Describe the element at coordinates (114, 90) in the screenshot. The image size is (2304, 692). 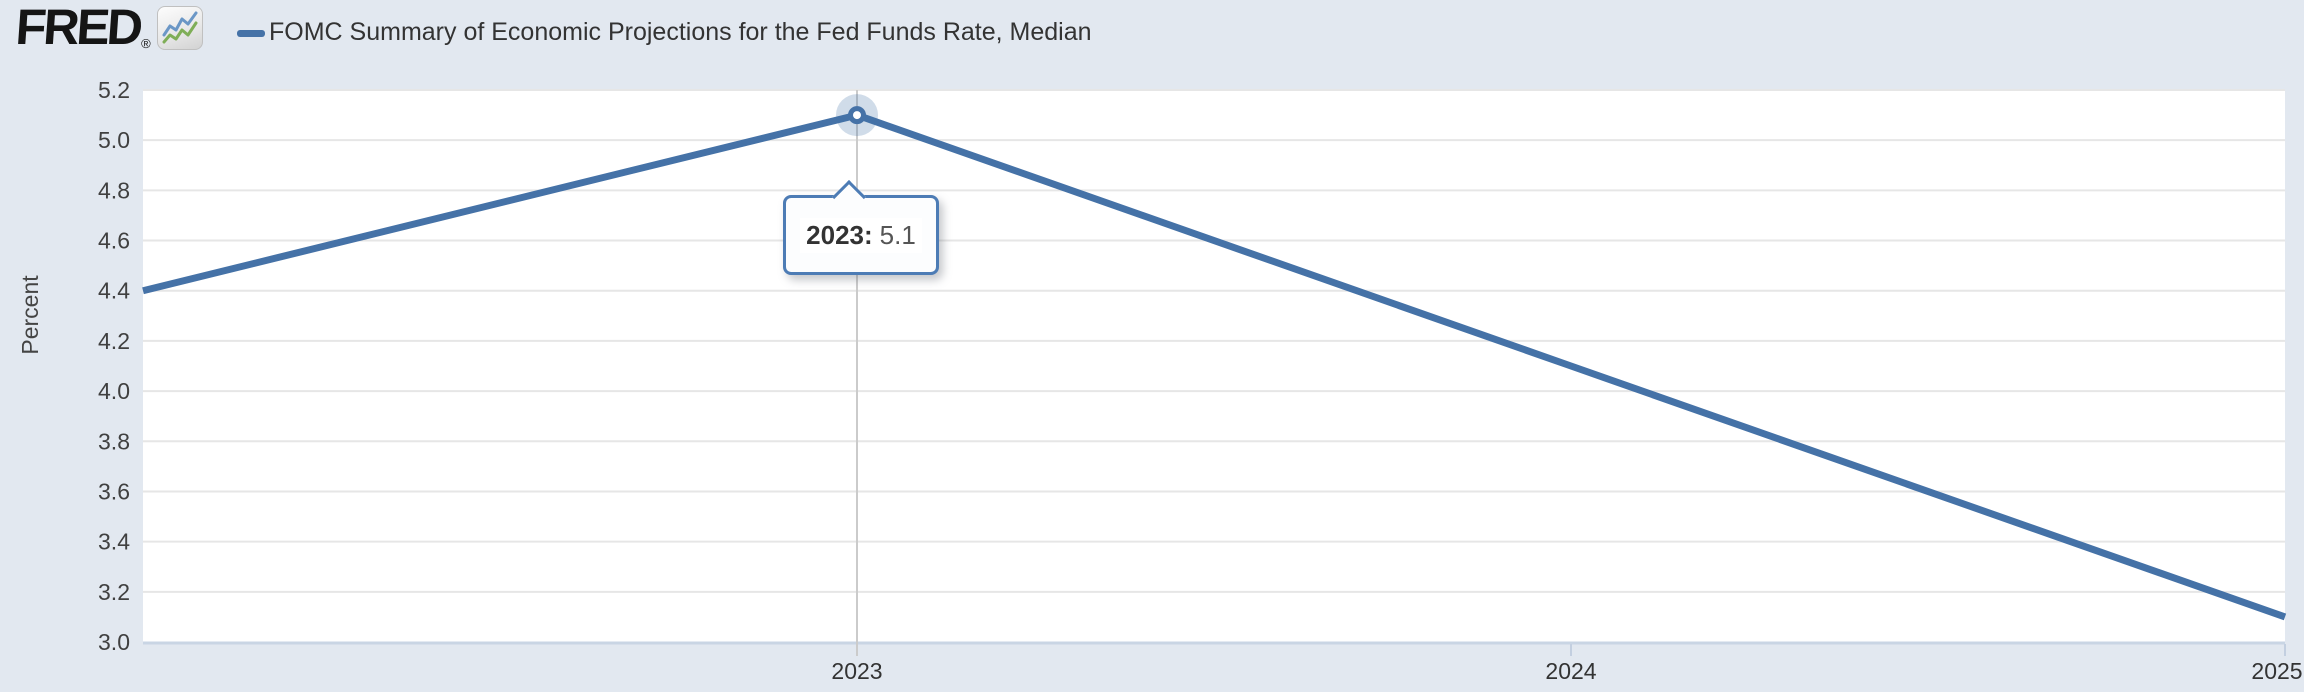
I see `y-tick-label: 5.2` at that location.